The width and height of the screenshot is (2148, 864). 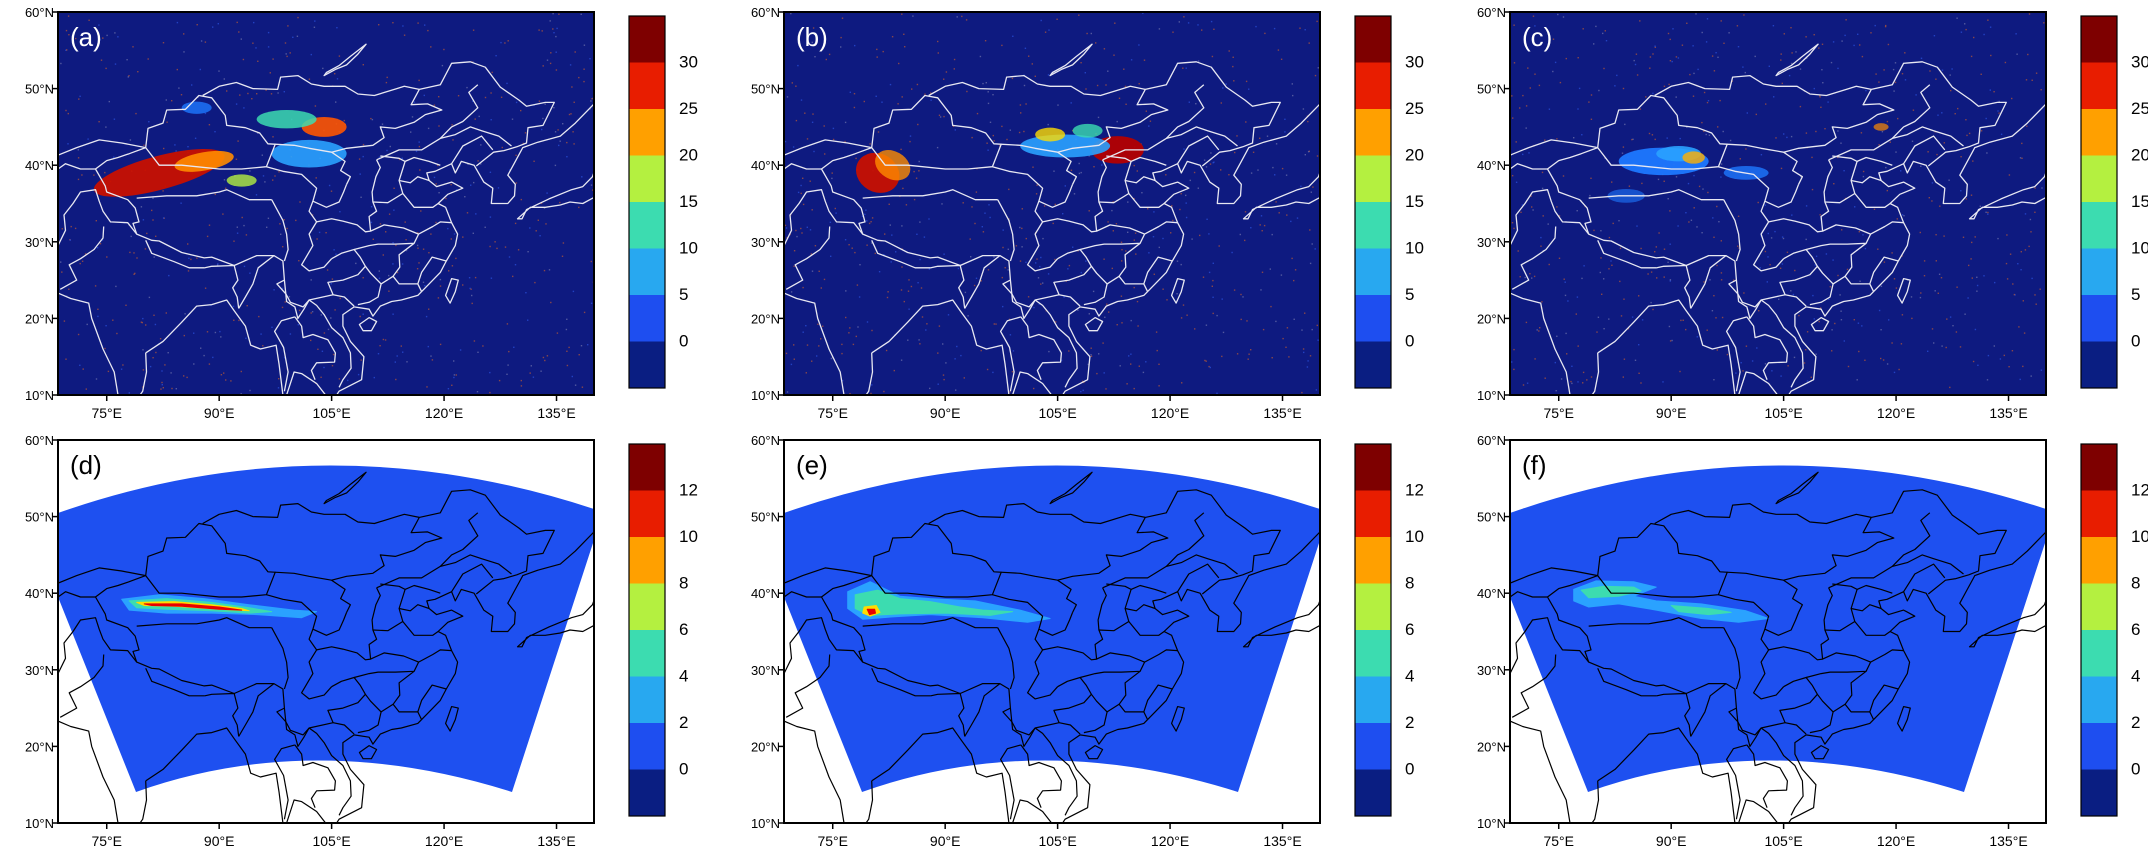 I want to click on boundaries, so click(x=1778, y=647).